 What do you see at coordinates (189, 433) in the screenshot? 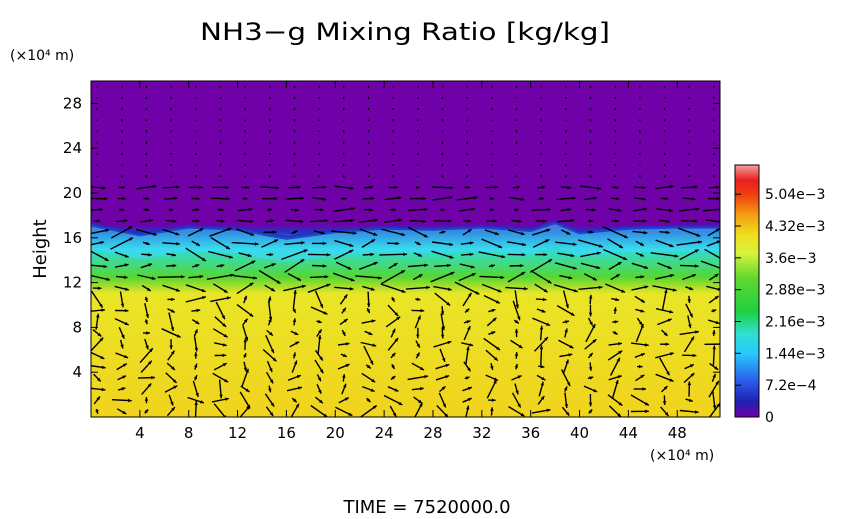
I see `x-tick-label: 8` at bounding box center [189, 433].